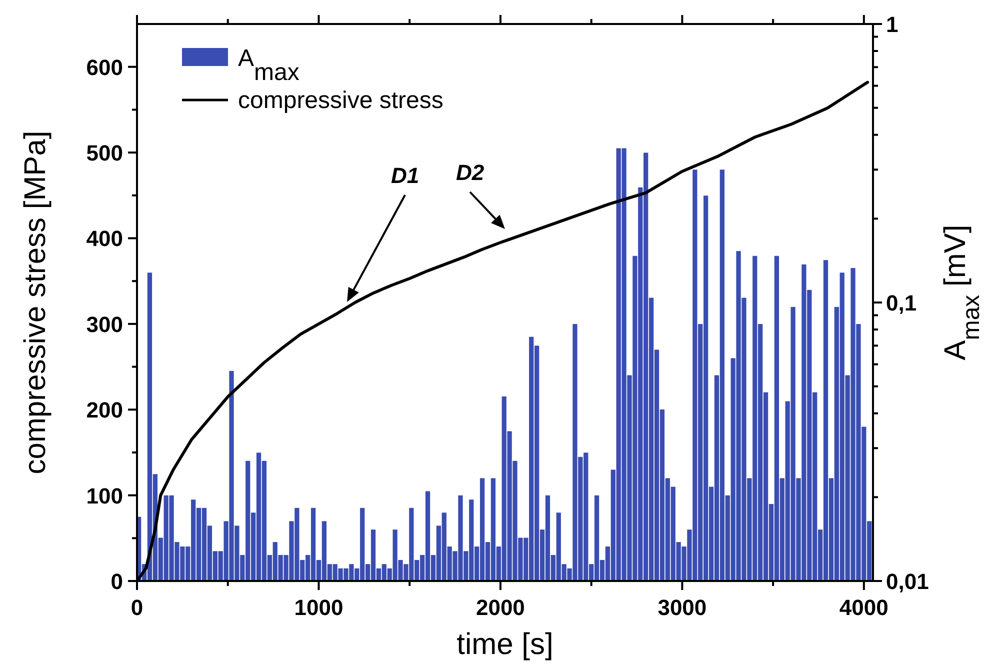 The image size is (997, 664). What do you see at coordinates (319, 607) in the screenshot?
I see `x-tick-label: 1000` at bounding box center [319, 607].